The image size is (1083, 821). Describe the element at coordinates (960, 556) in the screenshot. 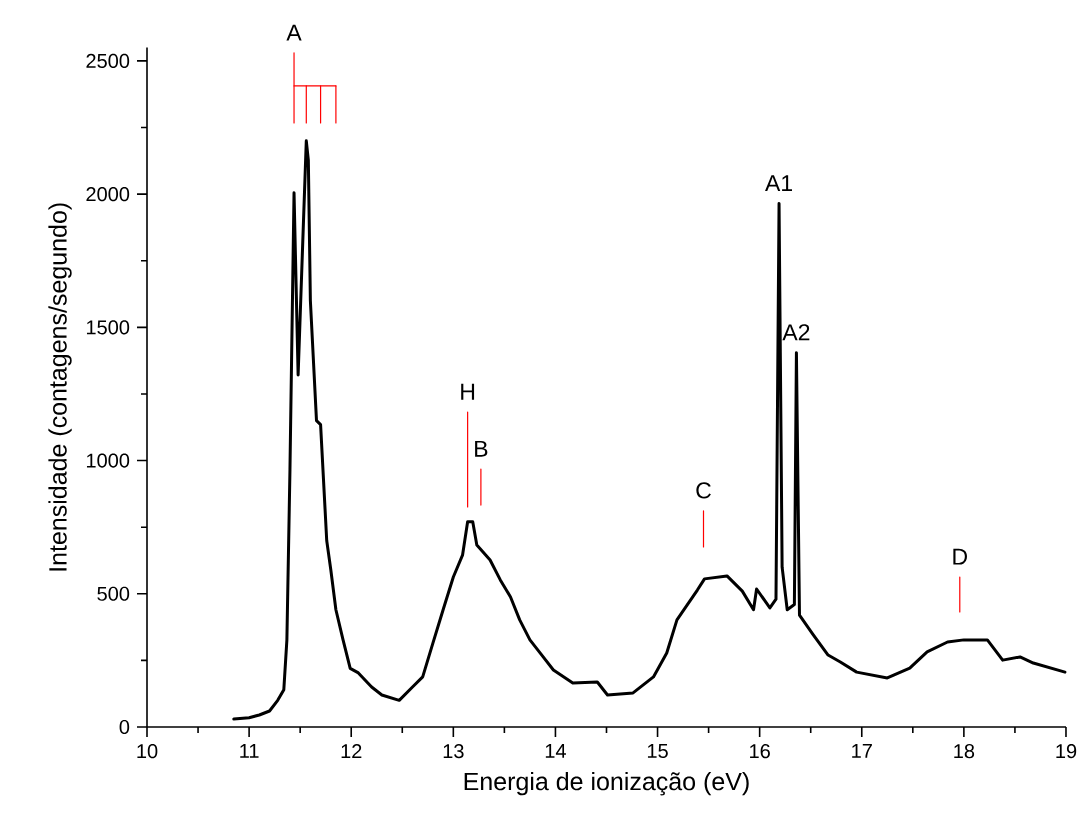

I see `annotation: D` at that location.